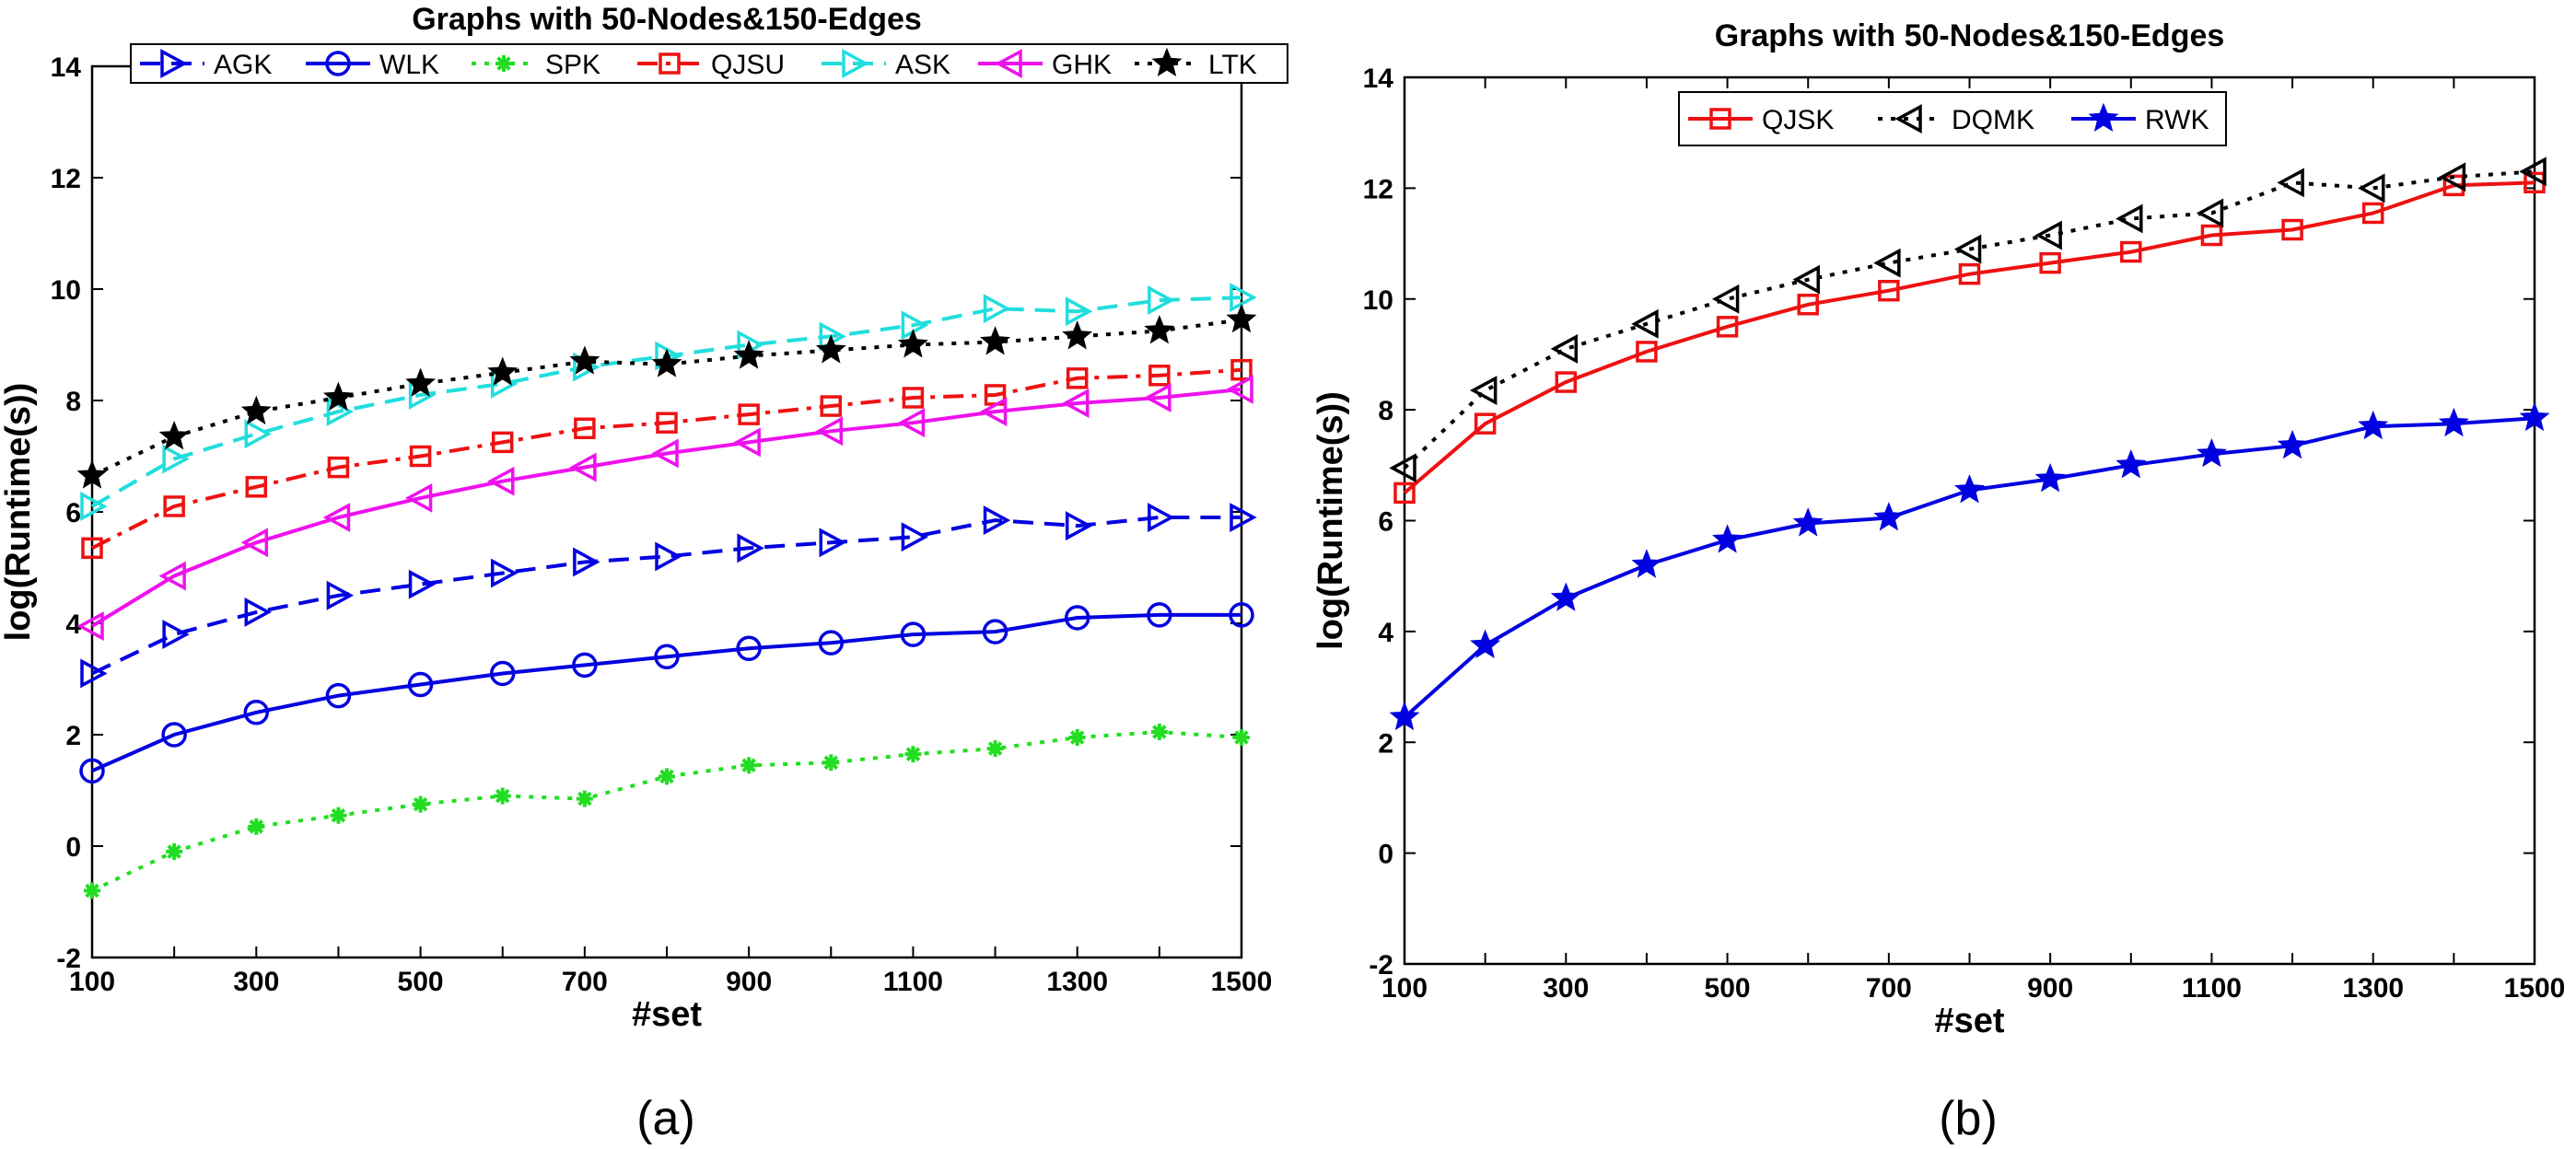  Describe the element at coordinates (1082, 65) in the screenshot. I see `legend-label: GHK` at that location.